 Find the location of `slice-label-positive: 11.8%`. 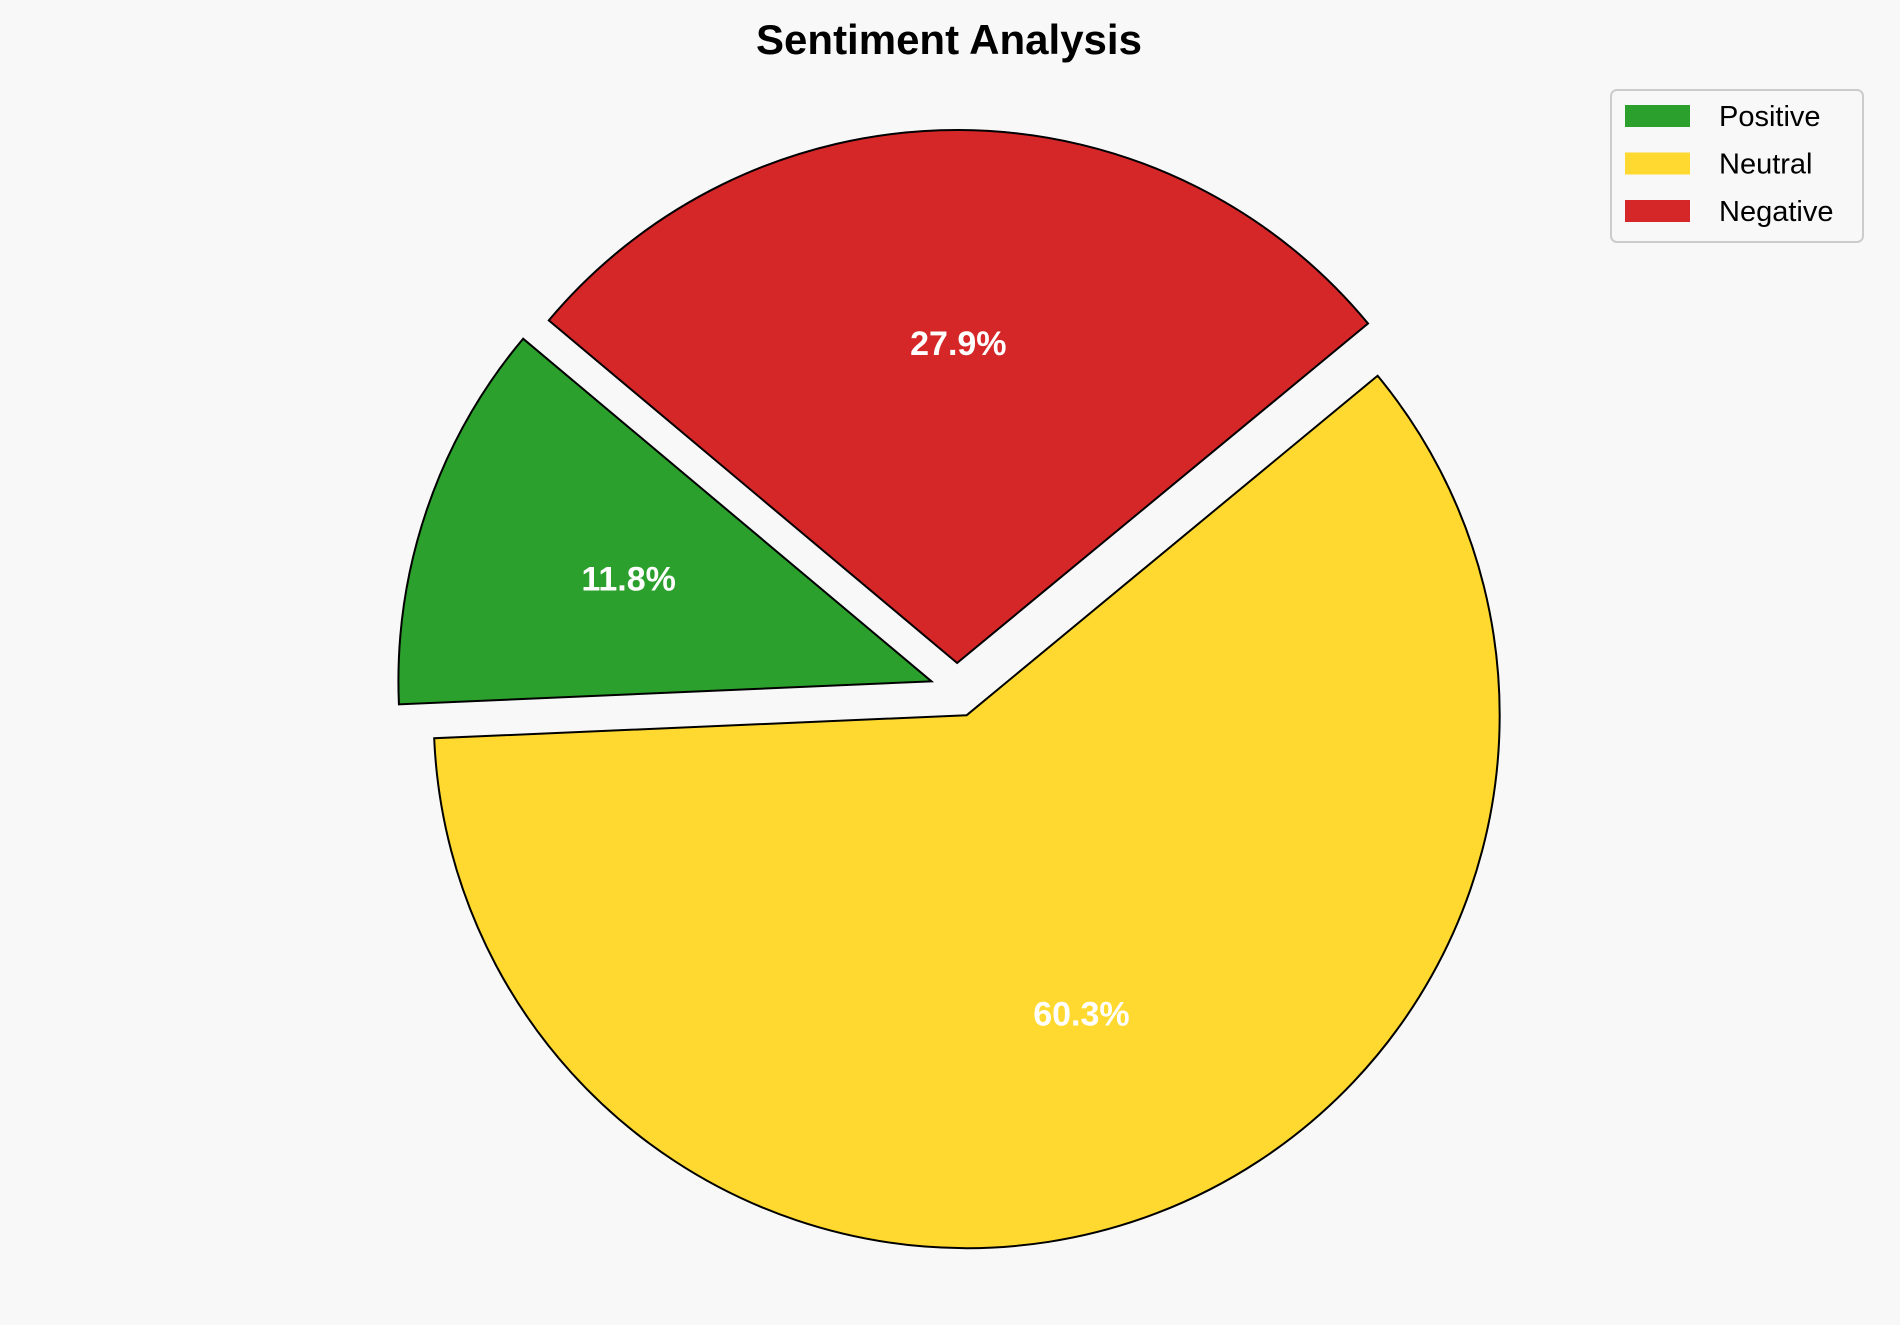

slice-label-positive: 11.8% is located at coordinates (628, 579).